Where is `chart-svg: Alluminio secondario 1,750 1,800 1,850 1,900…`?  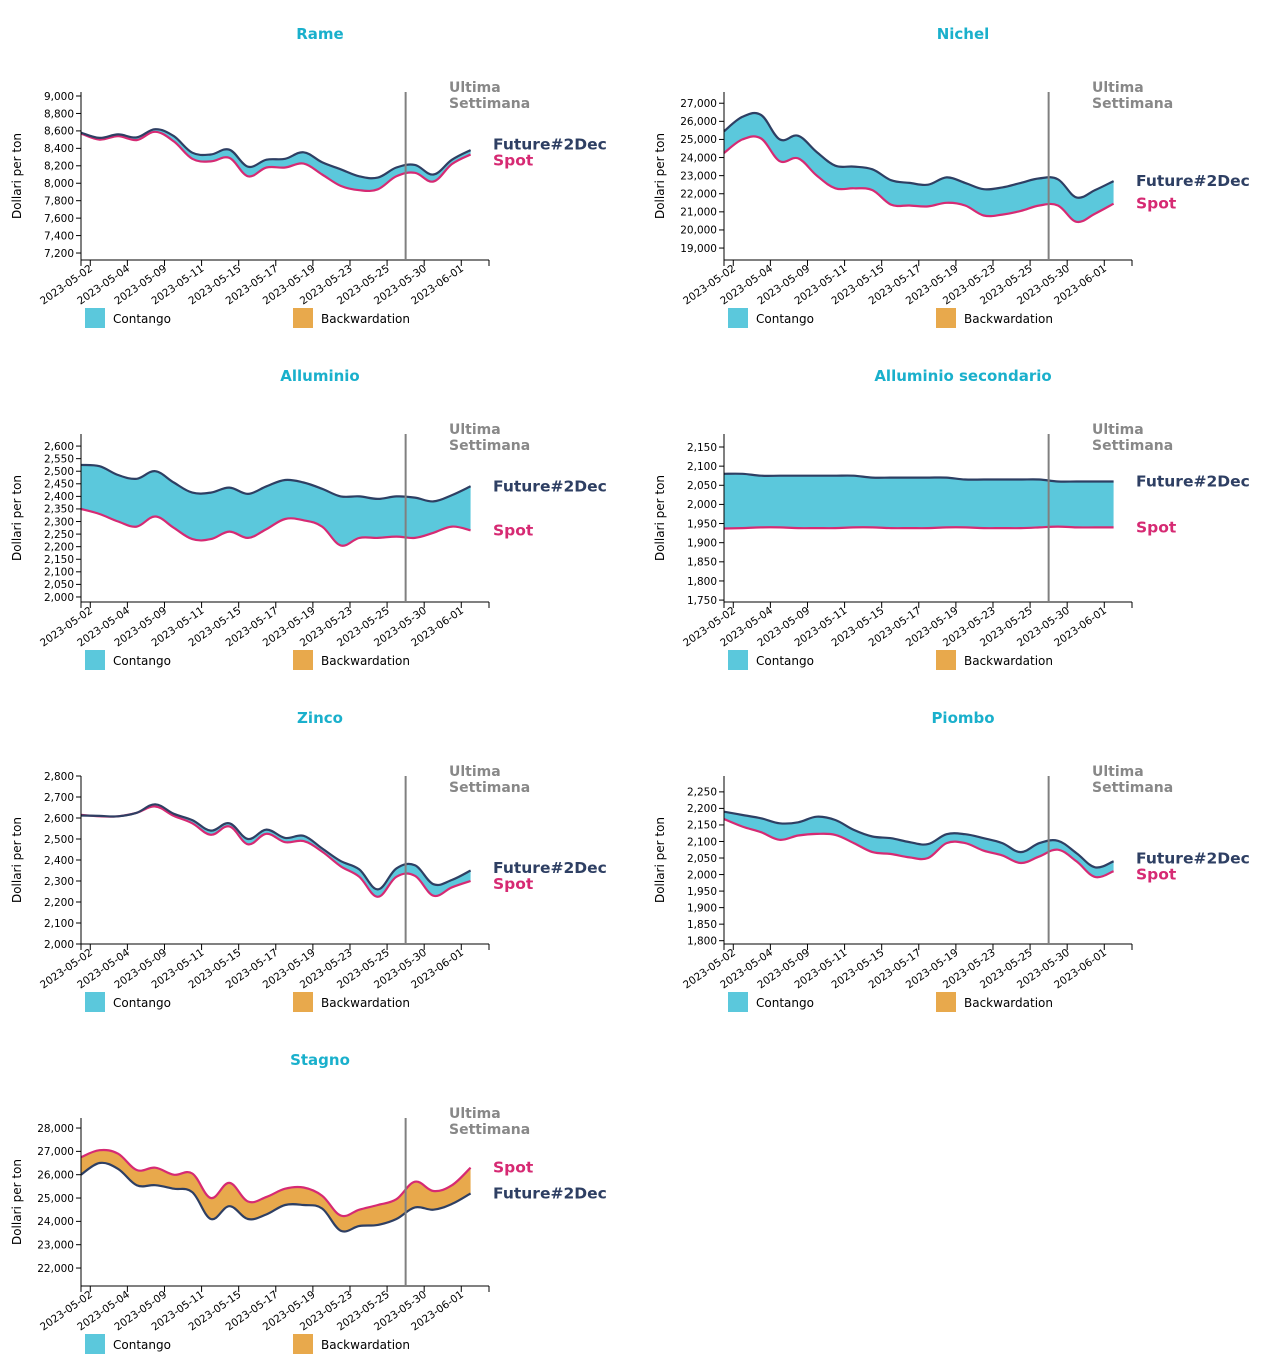
chart-svg: Alluminio secondario 1,750 1,800 1,850 1,900… is located at coordinates (951, 518).